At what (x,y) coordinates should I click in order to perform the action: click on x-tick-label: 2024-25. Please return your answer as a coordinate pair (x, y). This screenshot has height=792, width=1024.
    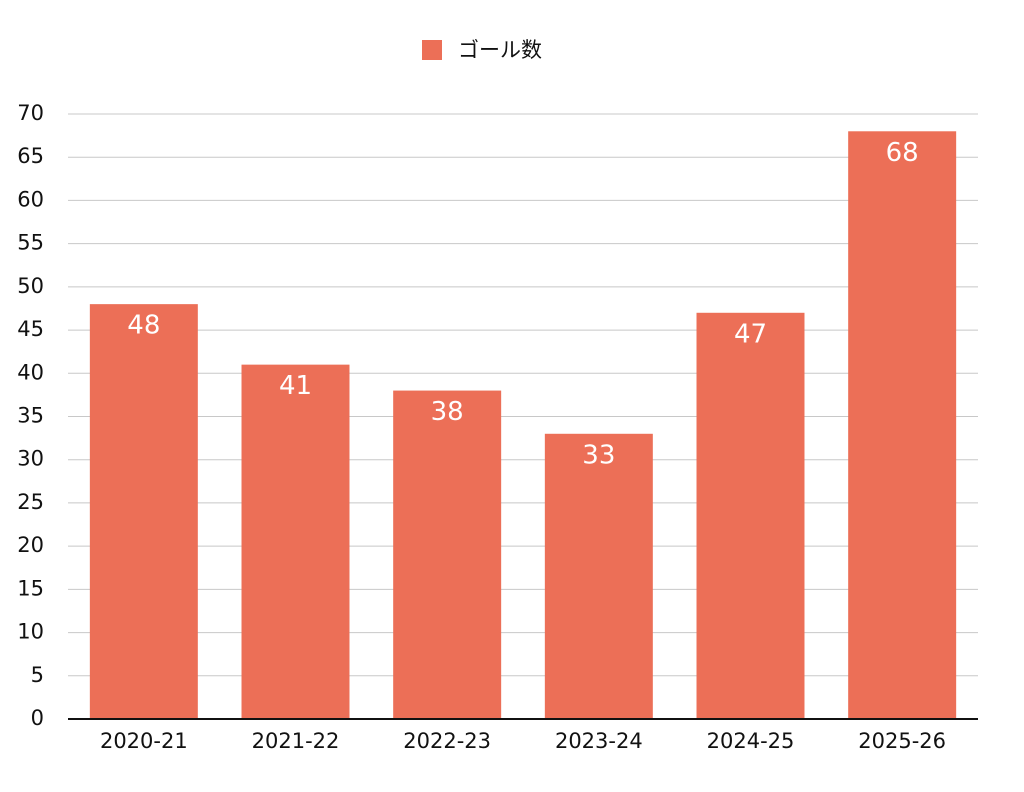
    Looking at the image, I should click on (751, 741).